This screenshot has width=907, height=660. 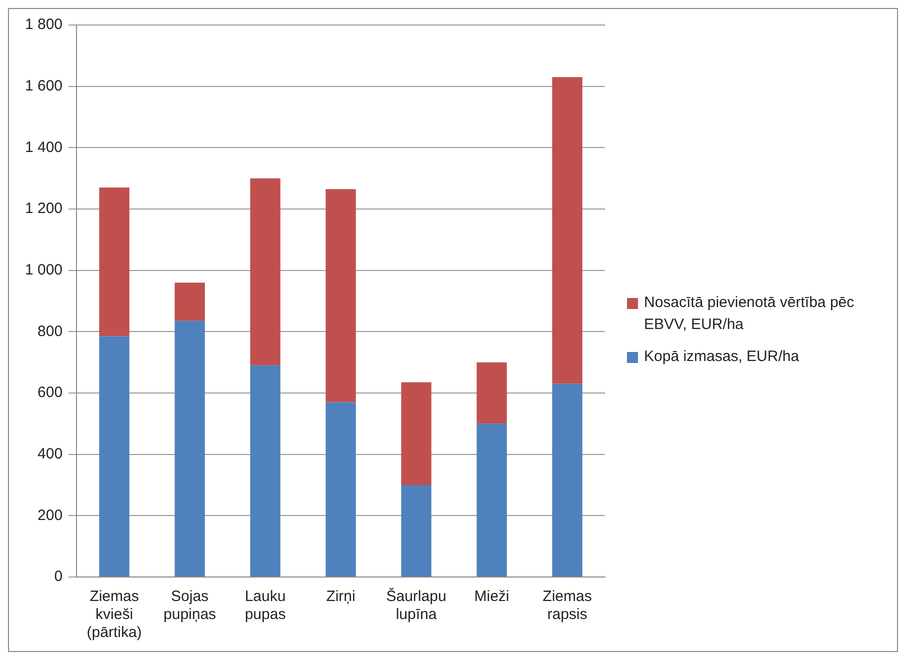 What do you see at coordinates (43, 85) in the screenshot?
I see `y-tick-label: 1 600` at bounding box center [43, 85].